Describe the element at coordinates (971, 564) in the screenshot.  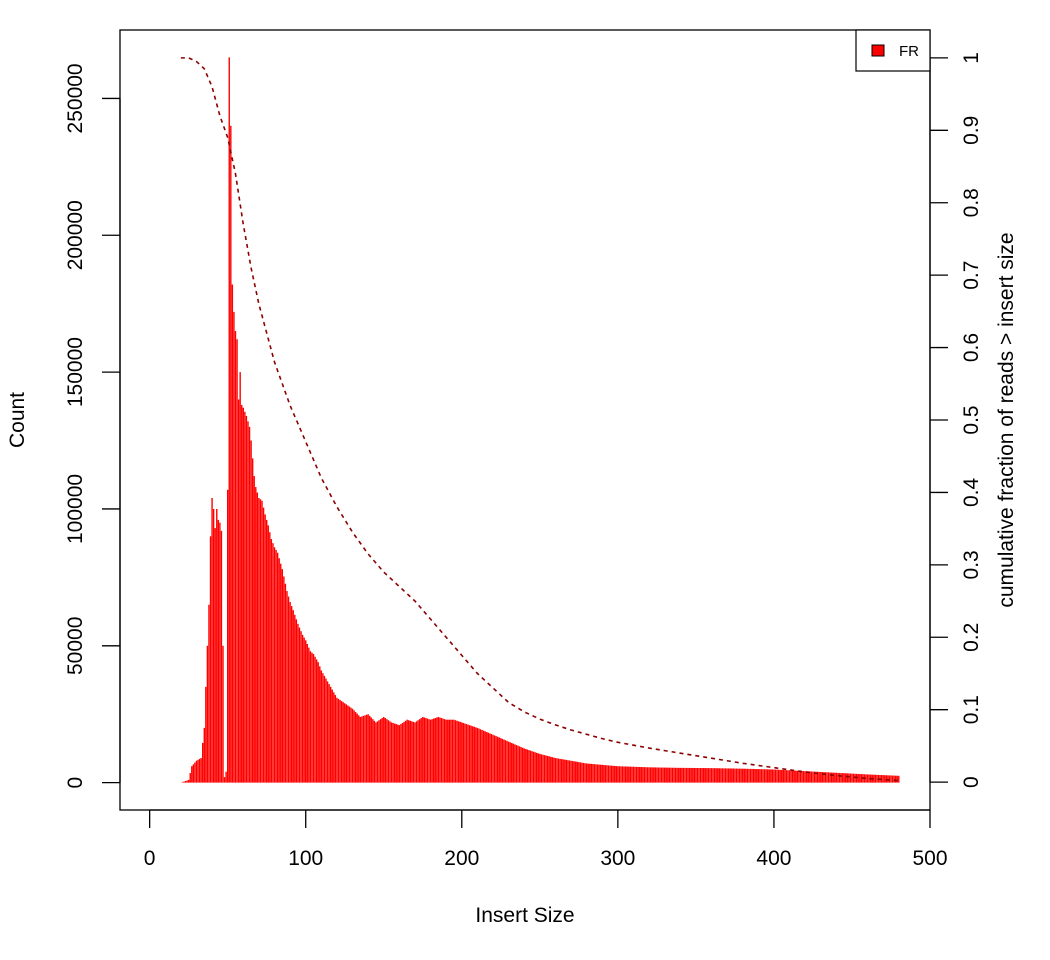
I see `y2-tick-label: 0.3` at that location.